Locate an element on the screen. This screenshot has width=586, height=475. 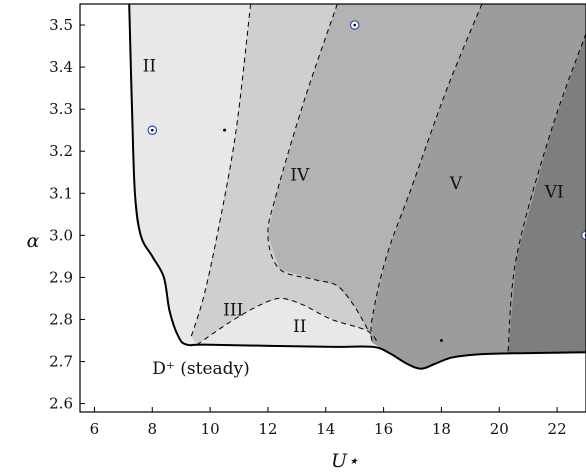
y-axis: 2.6 2.7 2.8 2.9 3.0 3.1 3.2 3.3 3.4 3.5 is located at coordinates (67, 214).